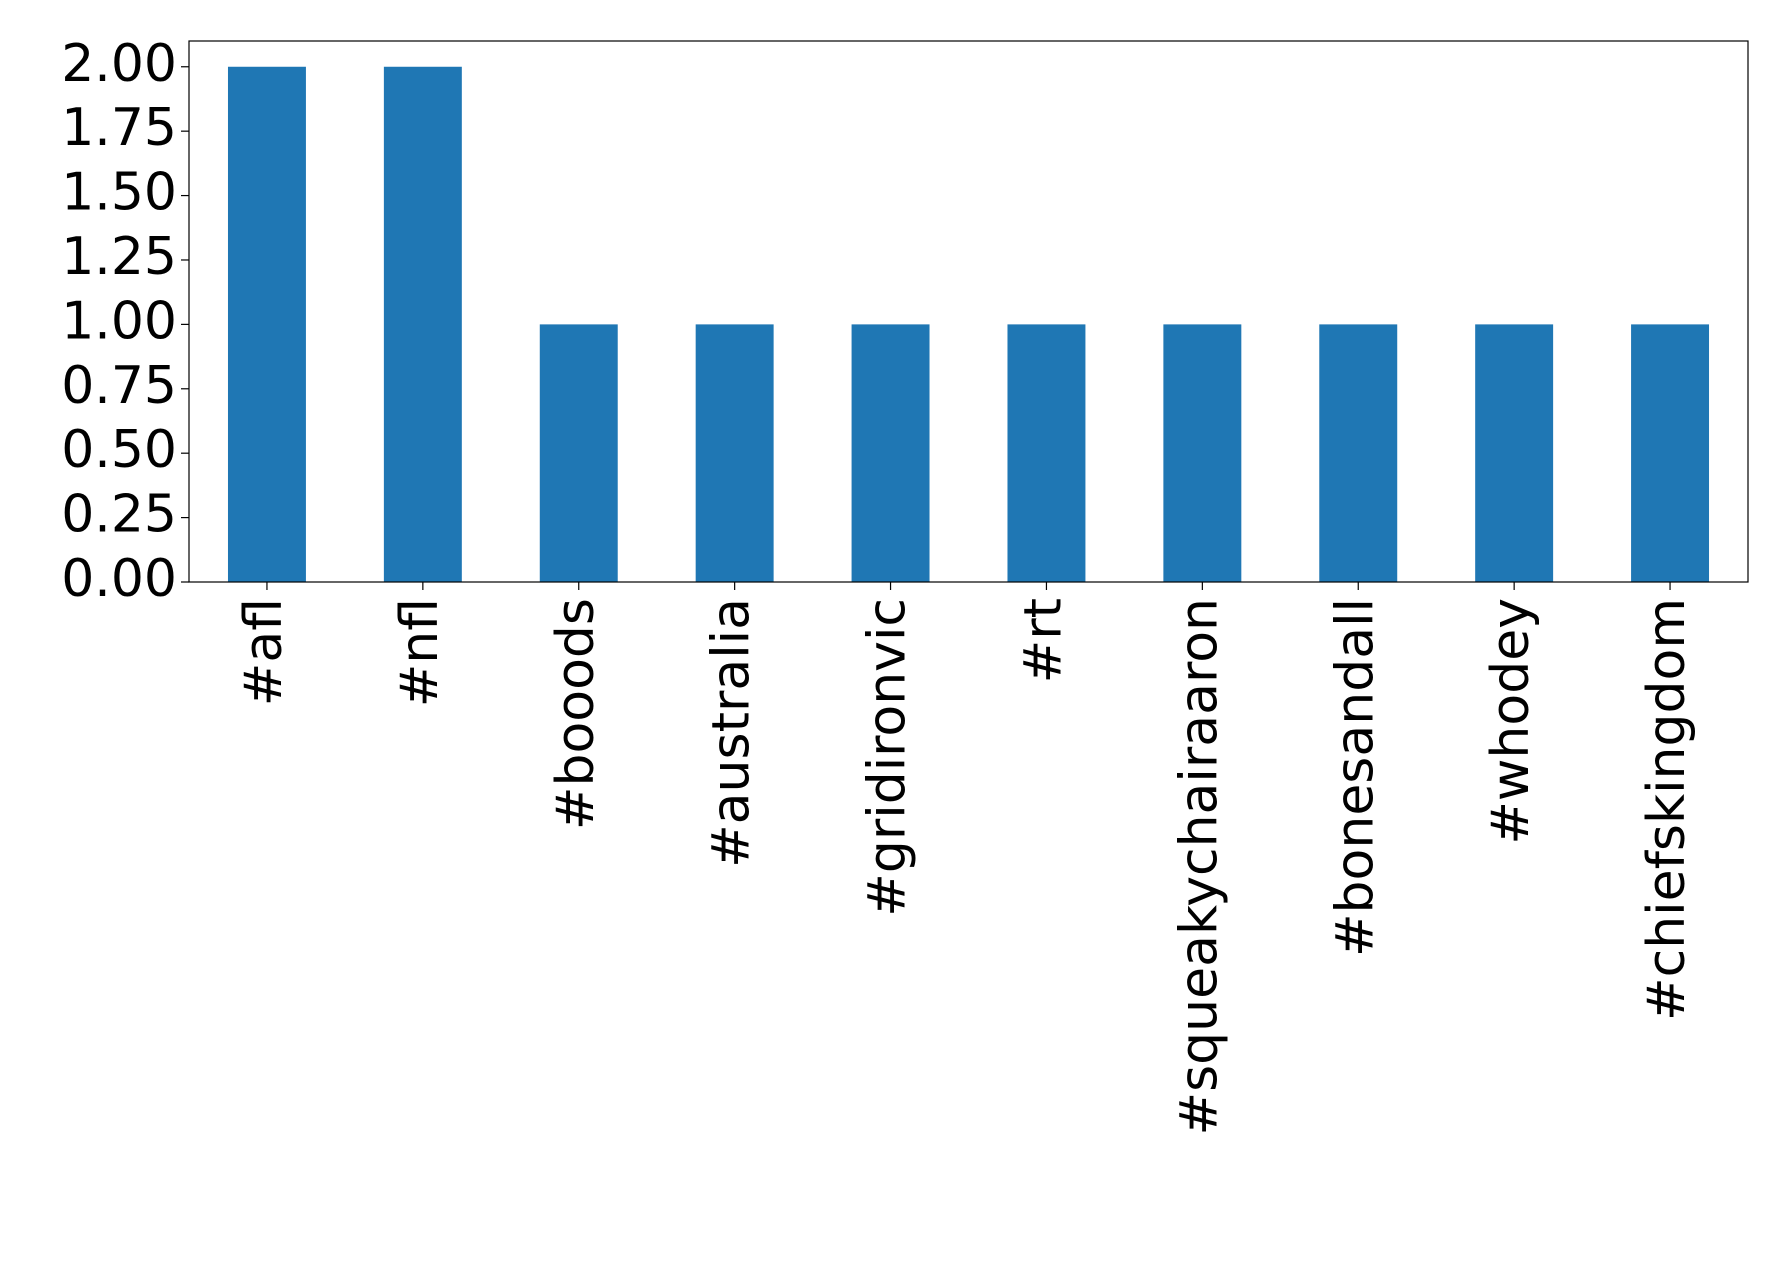  What do you see at coordinates (732, 733) in the screenshot?
I see `x-tick-label: #australia` at bounding box center [732, 733].